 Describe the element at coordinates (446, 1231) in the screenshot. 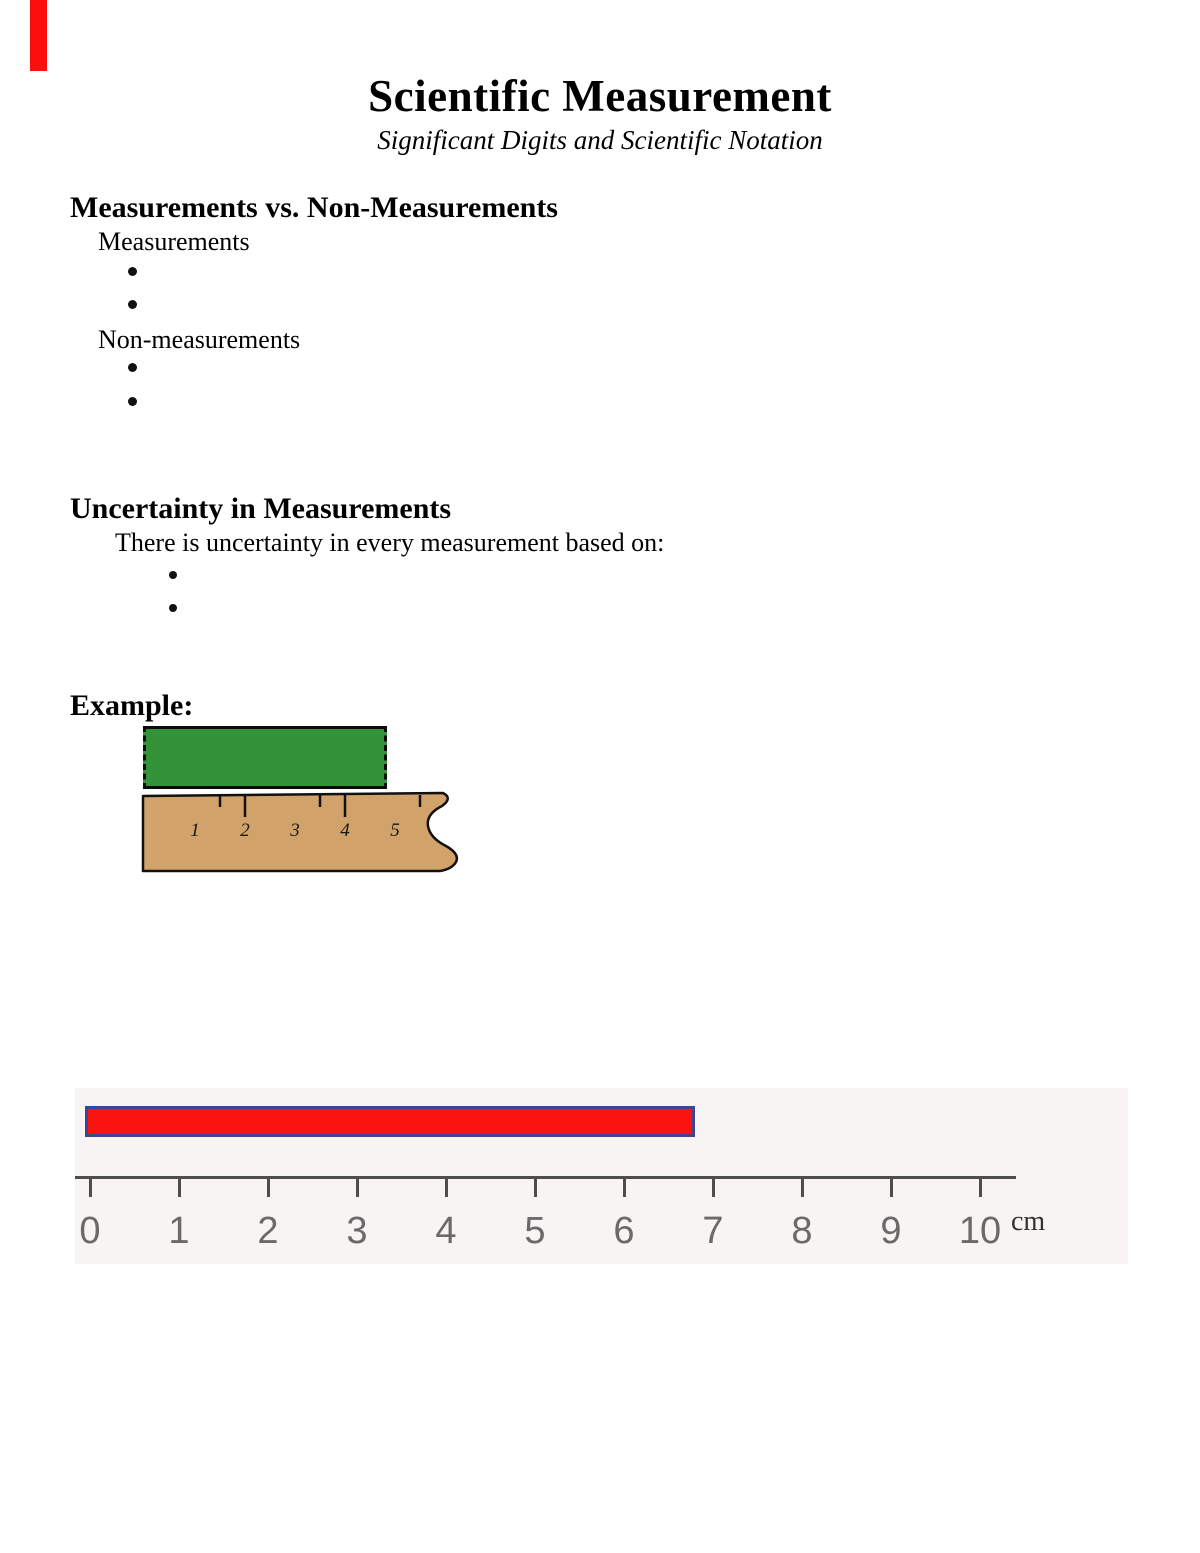

I see `cm-tick-label: 4` at that location.